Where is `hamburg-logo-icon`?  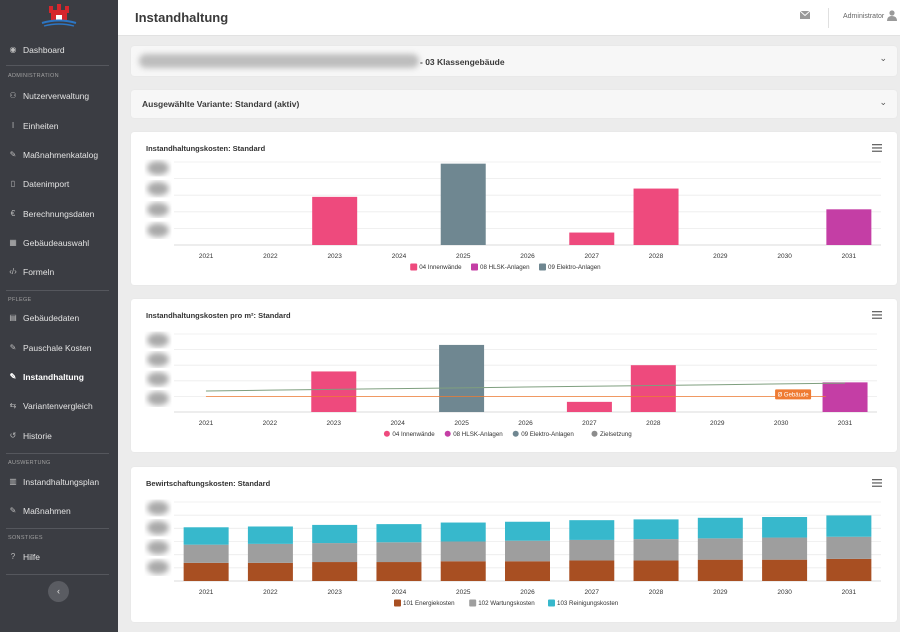
hamburg-logo-icon is located at coordinates (59, 15).